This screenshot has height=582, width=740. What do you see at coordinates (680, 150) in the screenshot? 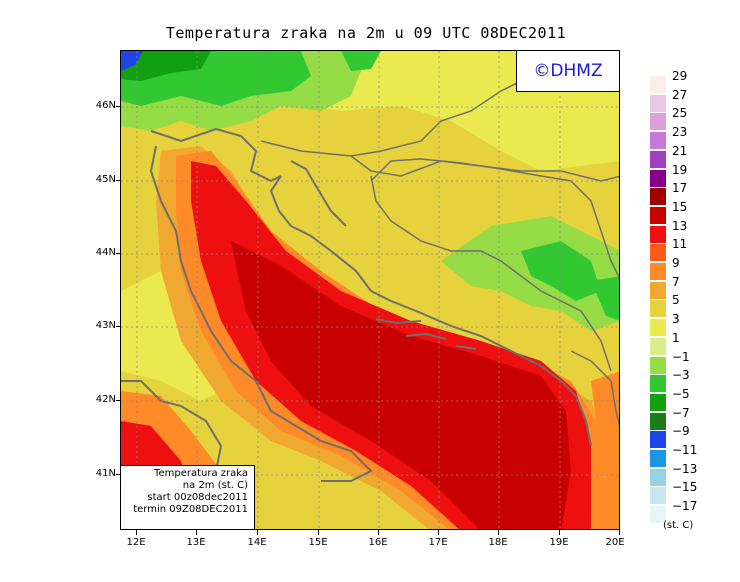
I see `legend-level-label: 21` at bounding box center [680, 150].